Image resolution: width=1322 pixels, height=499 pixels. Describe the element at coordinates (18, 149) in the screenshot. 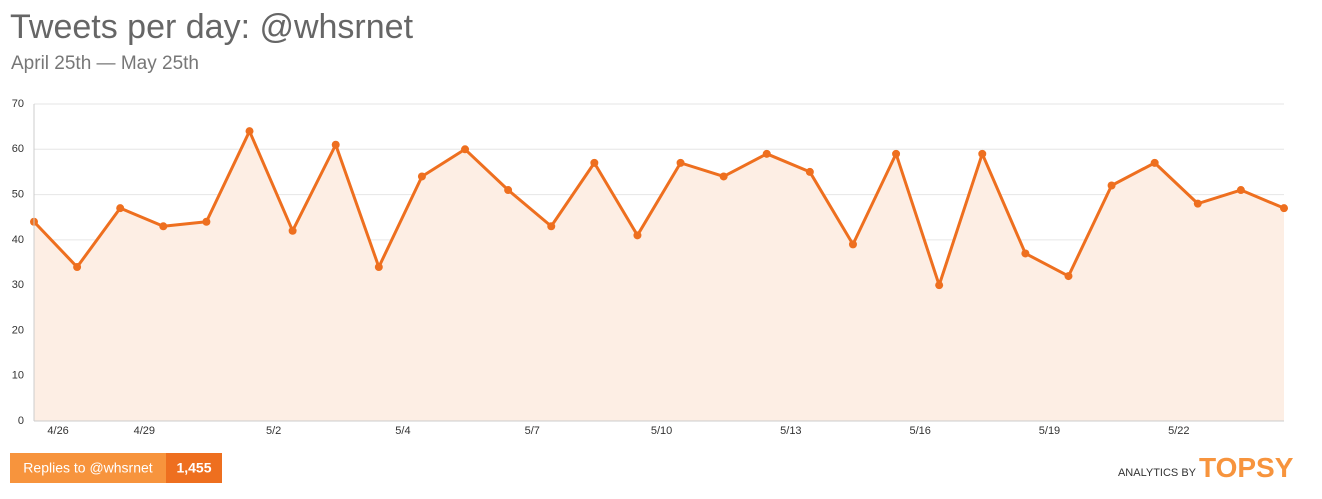

I see `y-tick-label: 60` at that location.